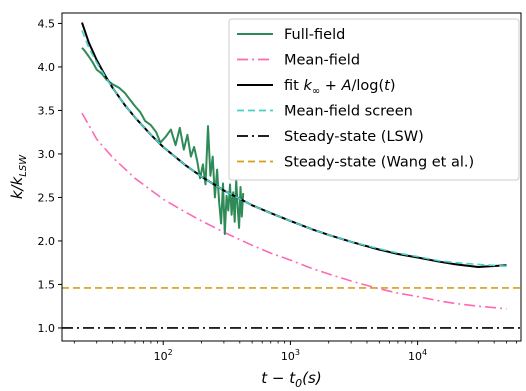 The image size is (526, 391). What do you see at coordinates (47, 23) in the screenshot?
I see `y-tick-label: 4.5` at bounding box center [47, 23].